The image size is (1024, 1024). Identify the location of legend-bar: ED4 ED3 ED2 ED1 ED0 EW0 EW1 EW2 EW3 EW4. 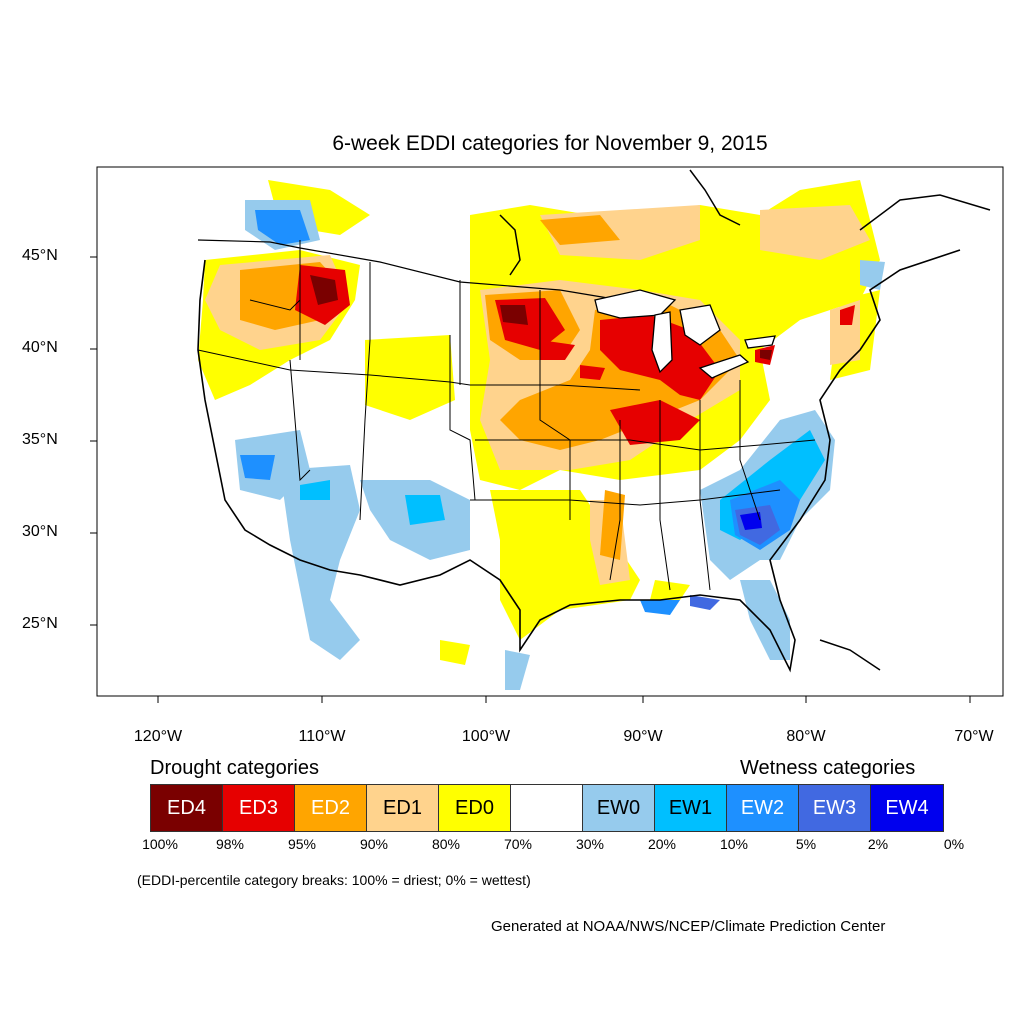
(547, 808).